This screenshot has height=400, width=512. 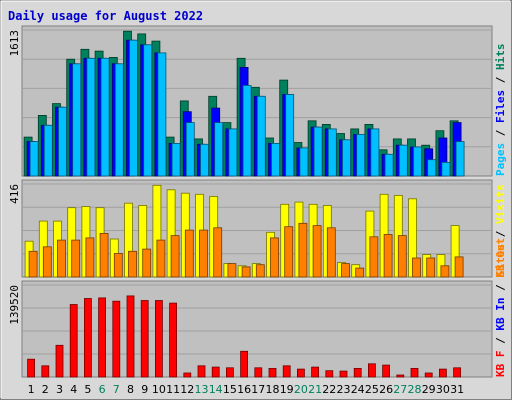 I want to click on x-tick-label-day-30: 30, so click(x=443, y=389).